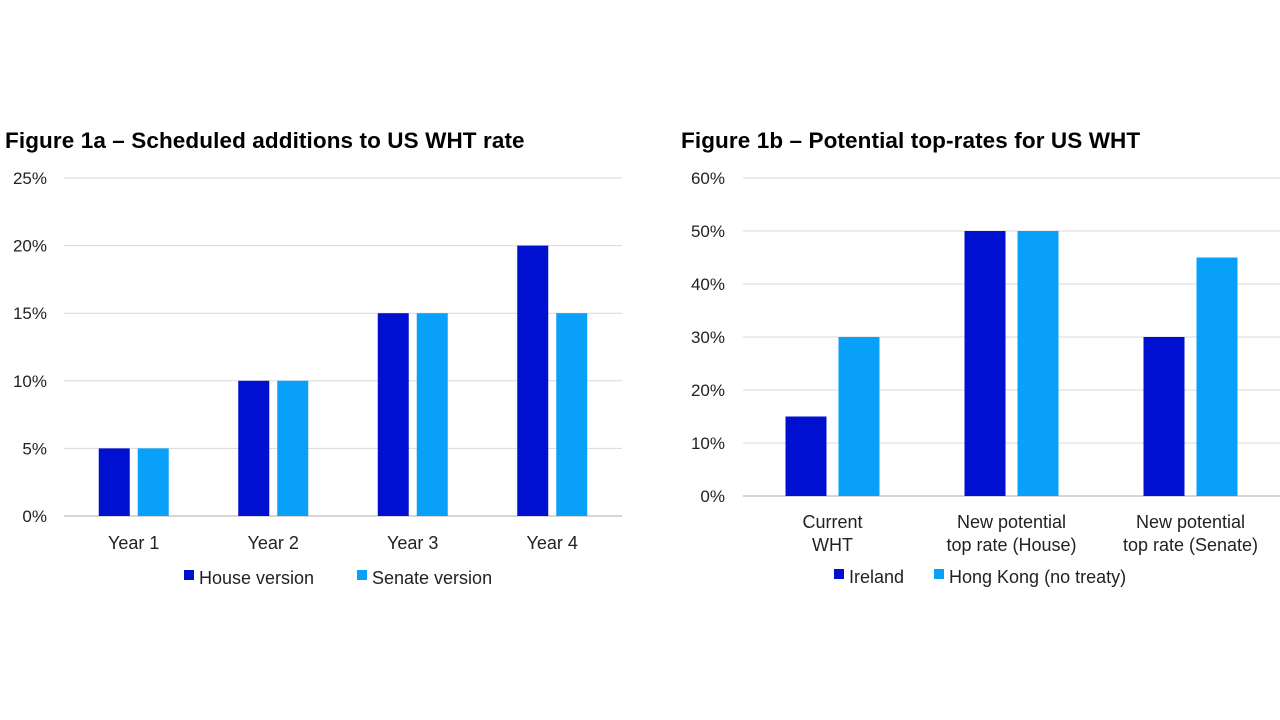 This screenshot has height=720, width=1280. What do you see at coordinates (708, 284) in the screenshot?
I see `chart-1b-y-tick-label: 40%` at bounding box center [708, 284].